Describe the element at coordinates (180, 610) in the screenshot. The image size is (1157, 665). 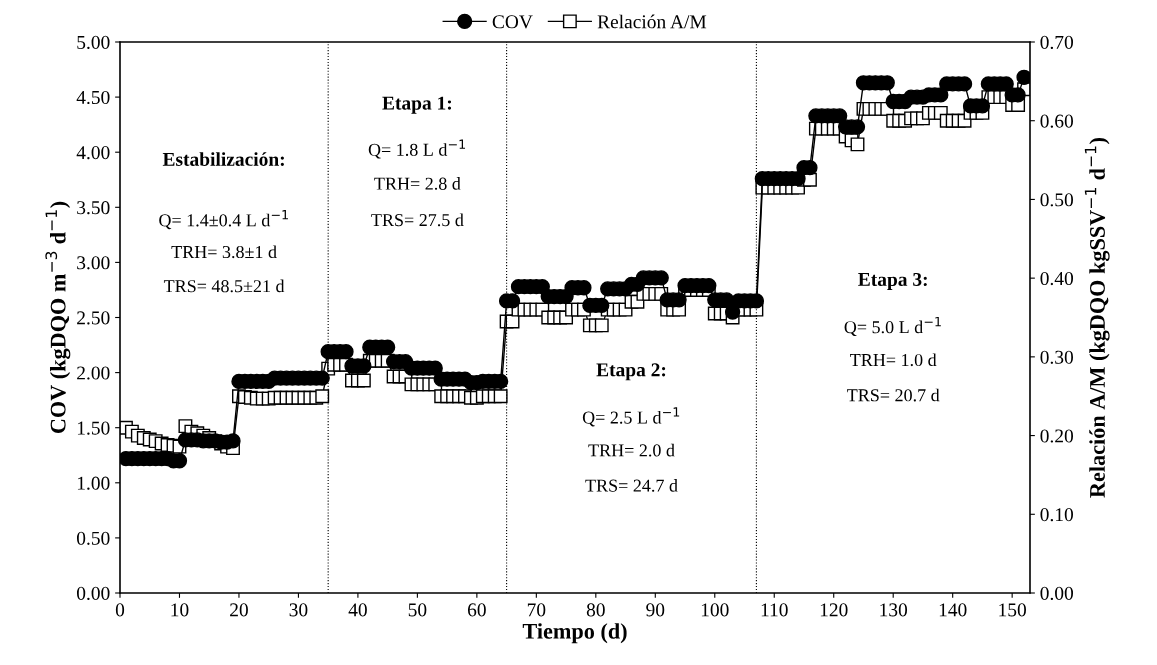
I see `x-tick-label: 10` at that location.